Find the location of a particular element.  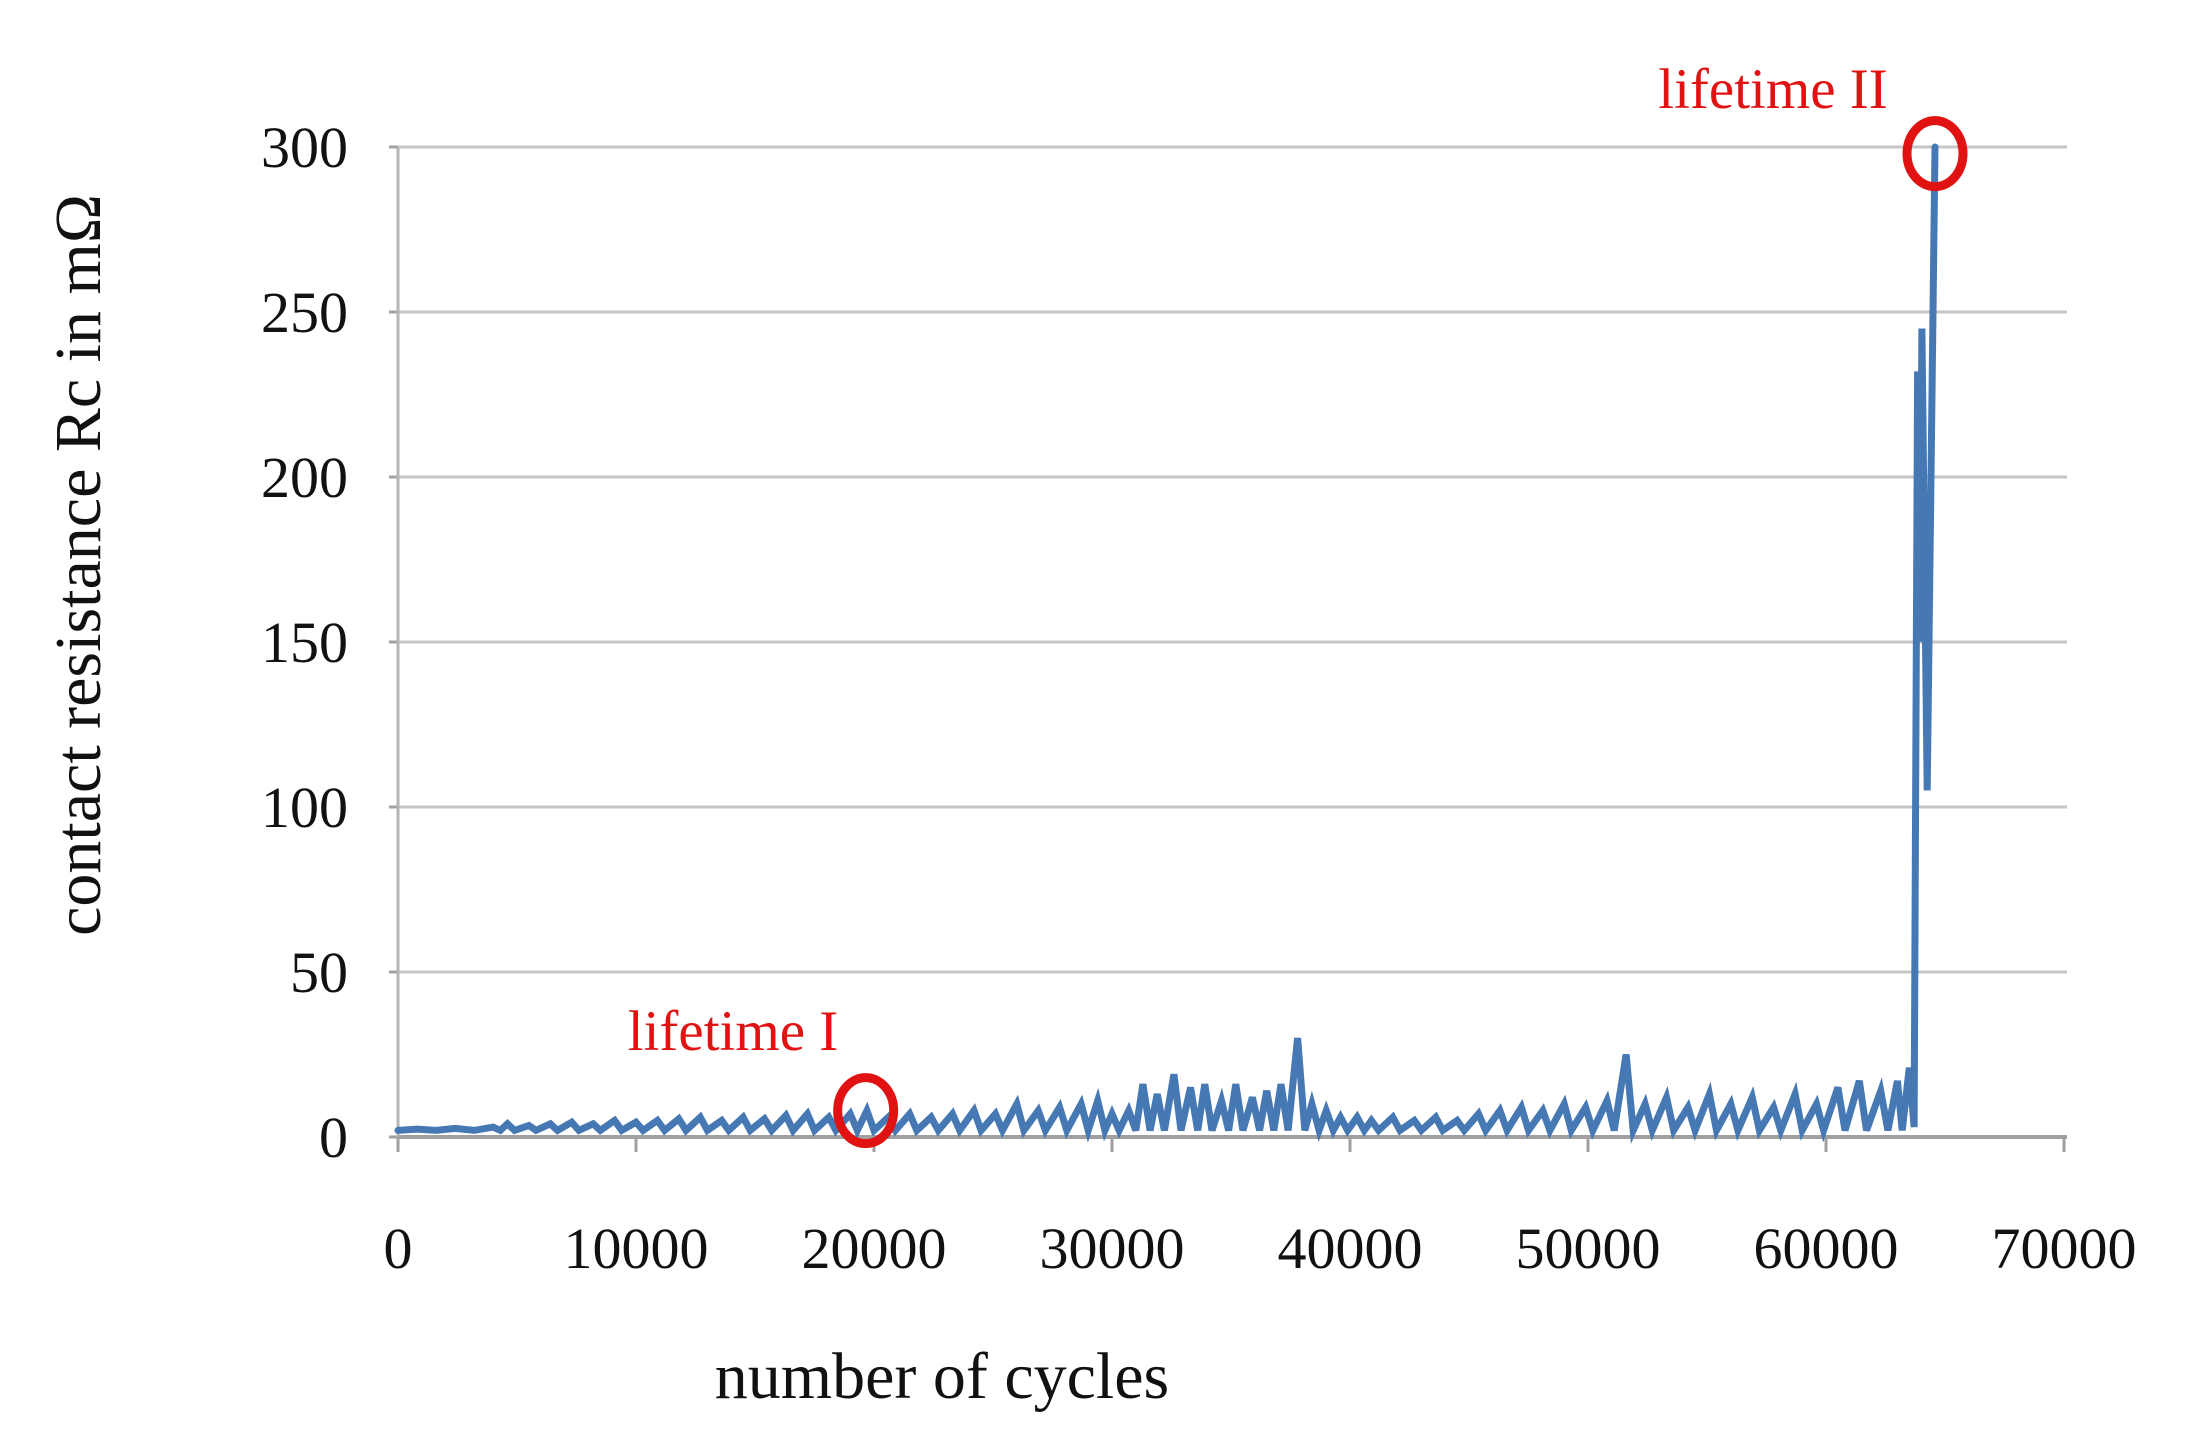

y-tick-label-150: 150 is located at coordinates (304, 642).